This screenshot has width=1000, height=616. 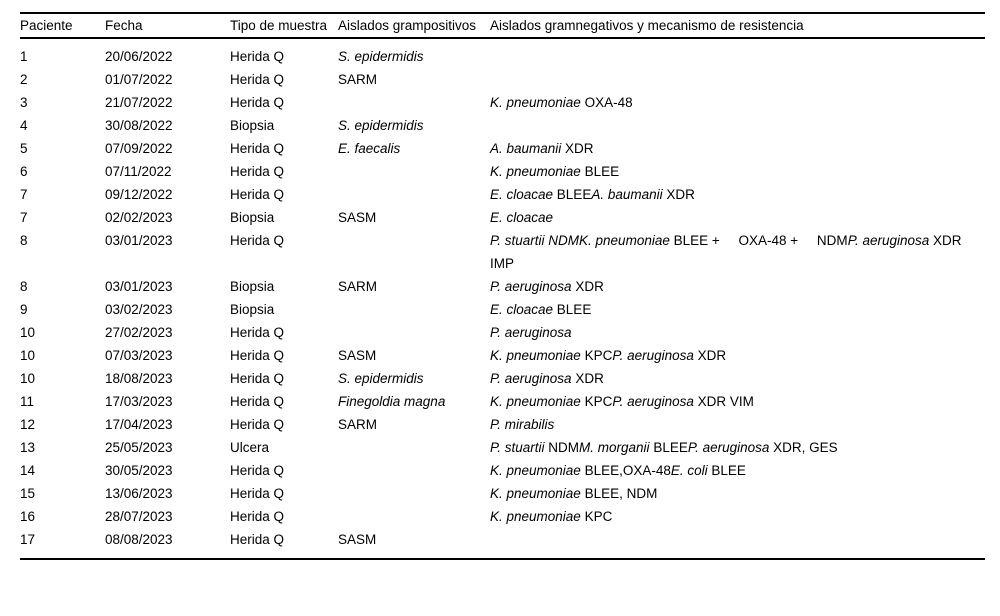 I want to click on cell-paciente: 10, so click(x=28, y=355).